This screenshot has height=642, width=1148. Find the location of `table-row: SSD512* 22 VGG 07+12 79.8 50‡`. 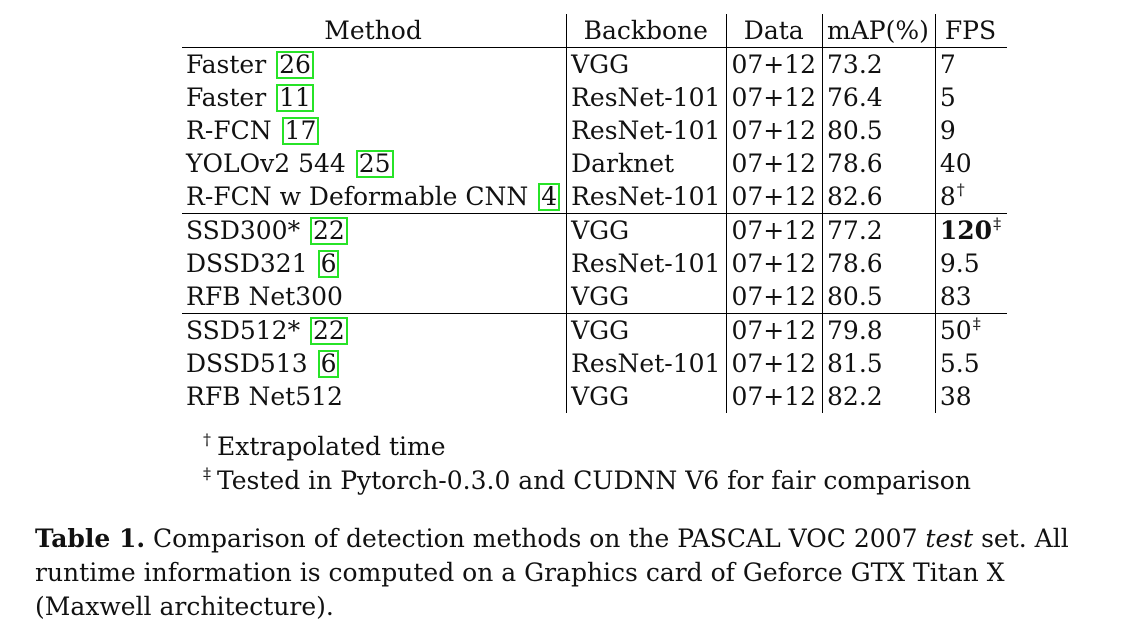

table-row: SSD512* 22 VGG 07+12 79.8 50‡ is located at coordinates (595, 330).